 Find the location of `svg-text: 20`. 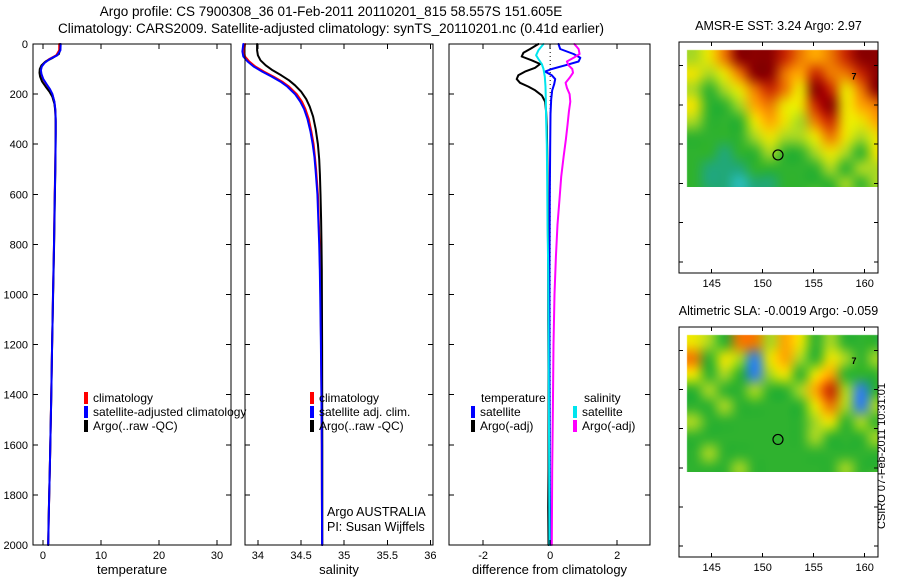

svg-text: 20 is located at coordinates (159, 556).